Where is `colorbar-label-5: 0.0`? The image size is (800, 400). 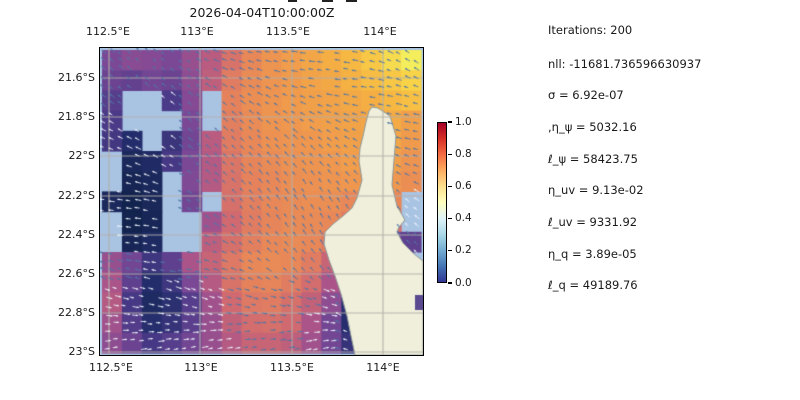 colorbar-label-5: 0.0 is located at coordinates (463, 283).